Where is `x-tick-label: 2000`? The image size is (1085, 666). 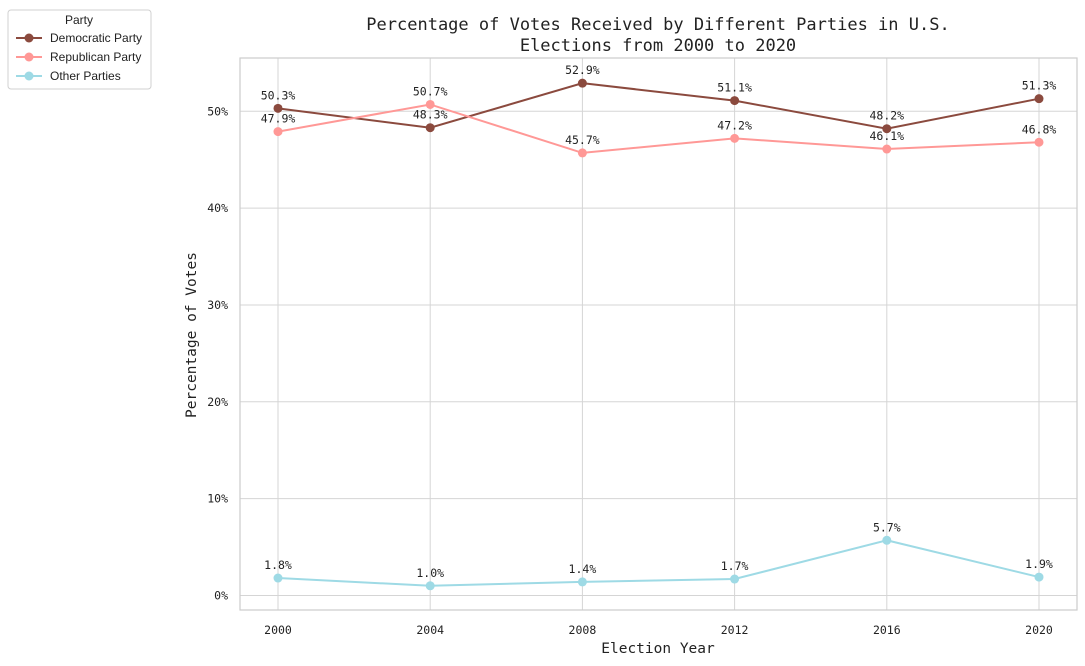
x-tick-label: 2000 is located at coordinates (278, 630).